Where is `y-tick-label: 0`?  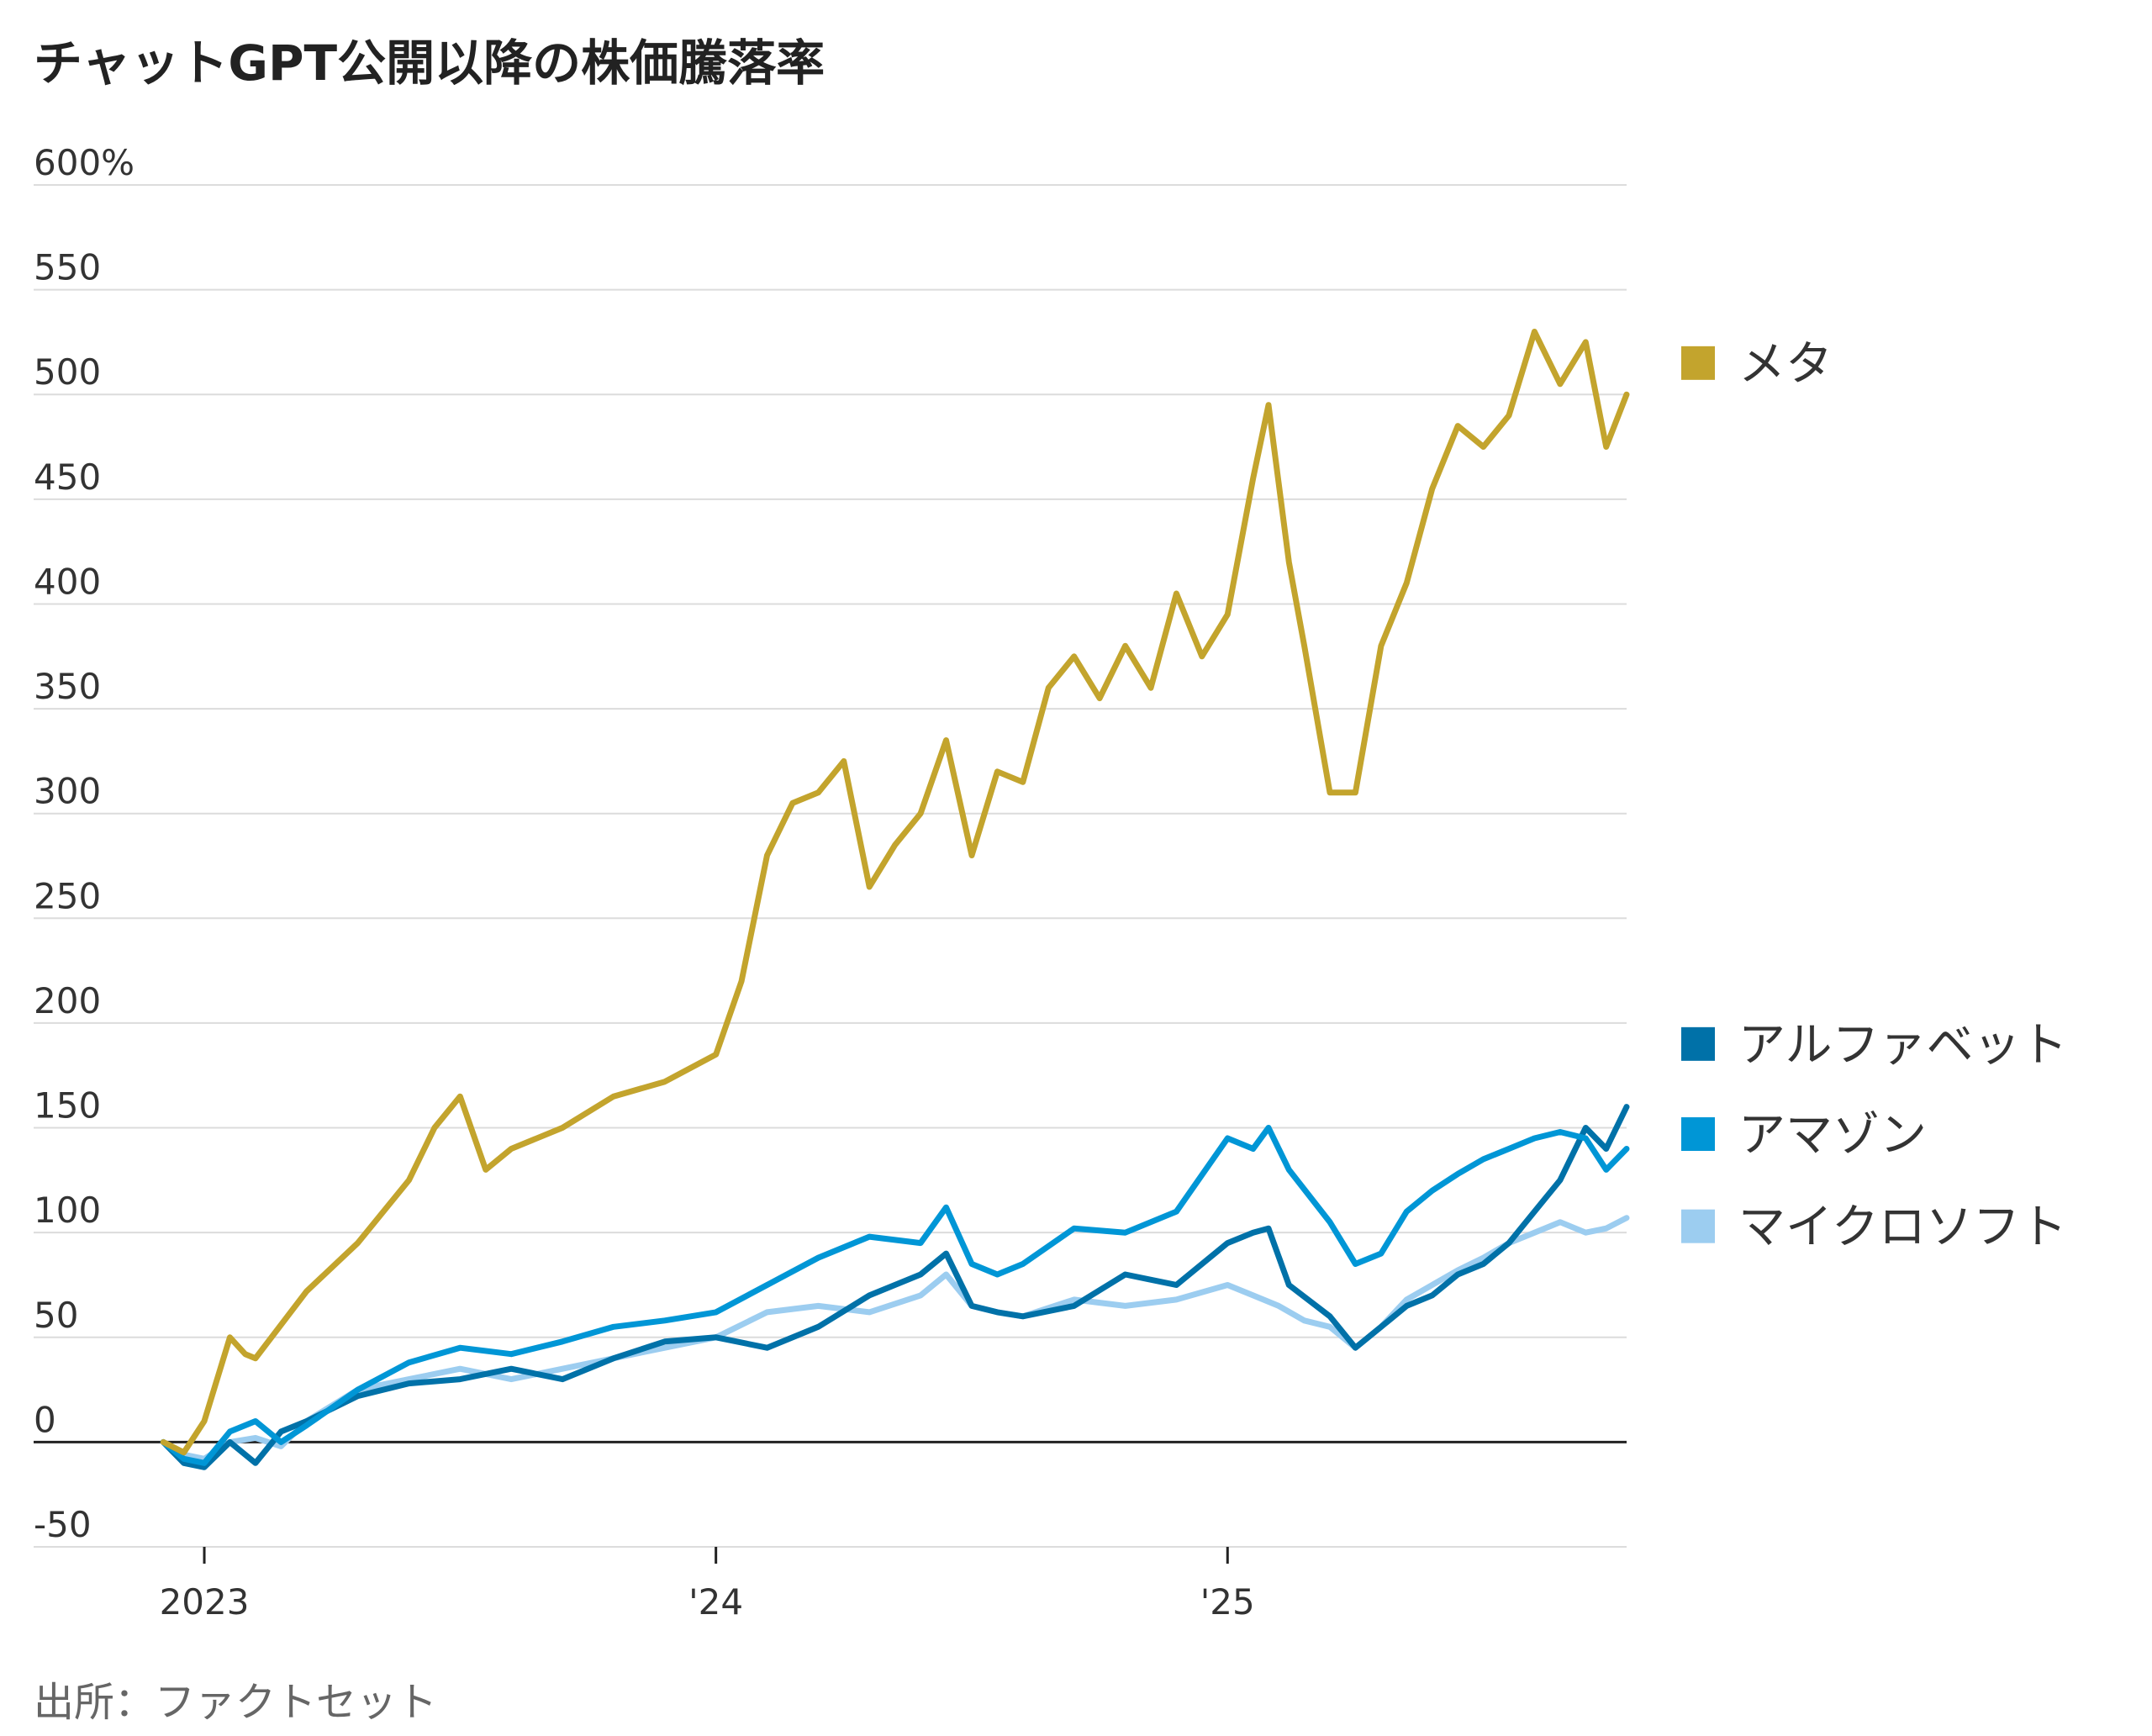 y-tick-label: 0 is located at coordinates (45, 1419).